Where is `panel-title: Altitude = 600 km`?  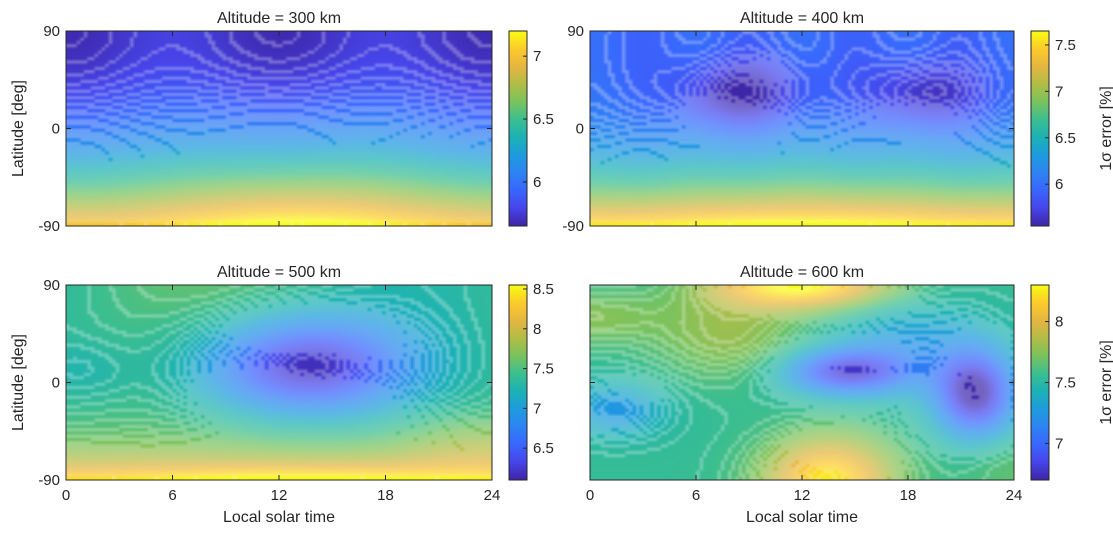
panel-title: Altitude = 600 km is located at coordinates (802, 272).